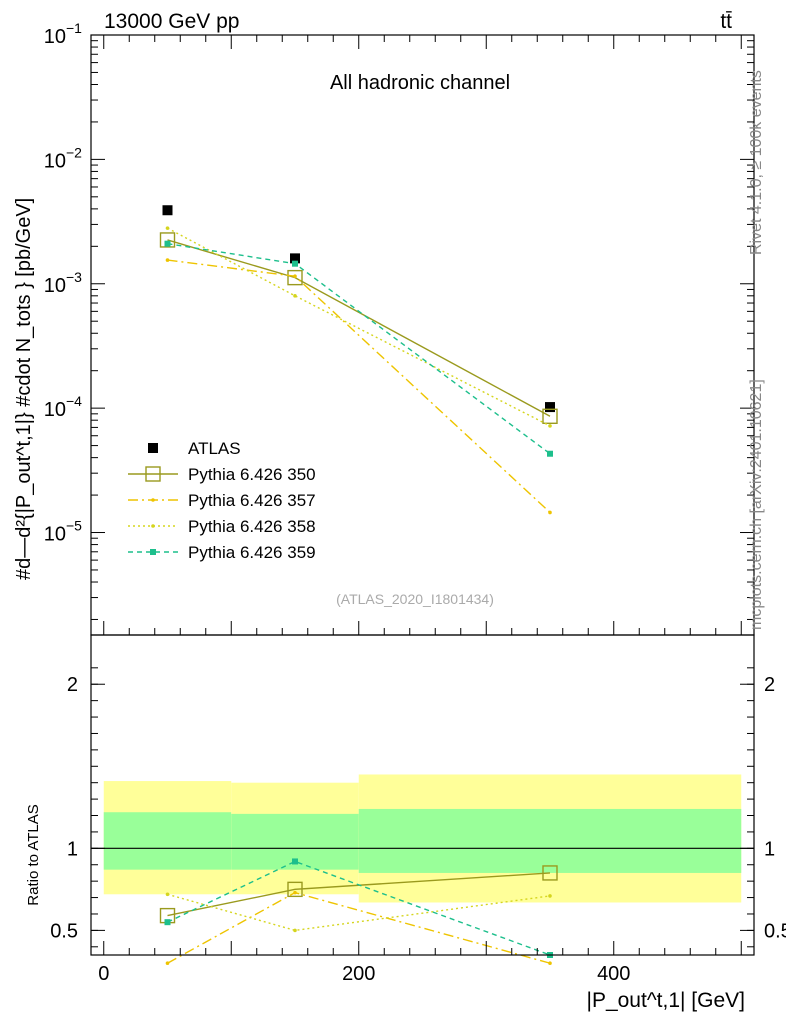 Image resolution: width=786 pixels, height=1024 pixels. Describe the element at coordinates (74, 28) in the screenshot. I see `y-tick-exponent: −1` at that location.